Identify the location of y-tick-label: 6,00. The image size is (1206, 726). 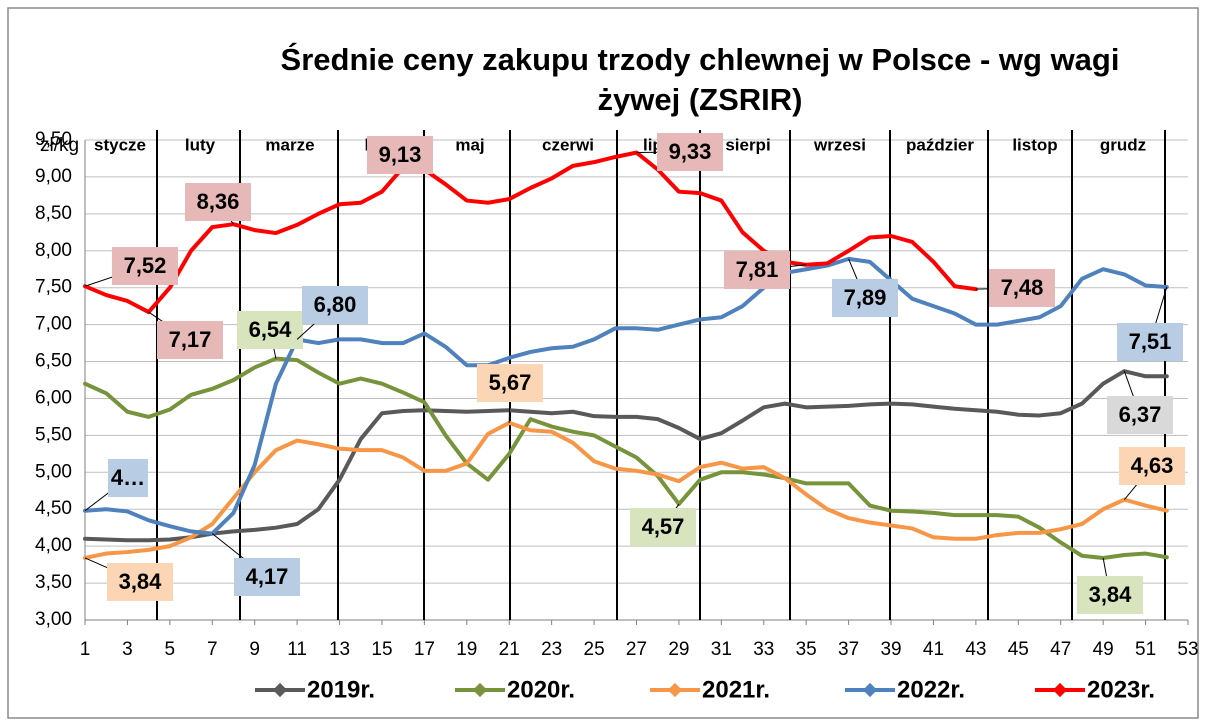
(53, 397).